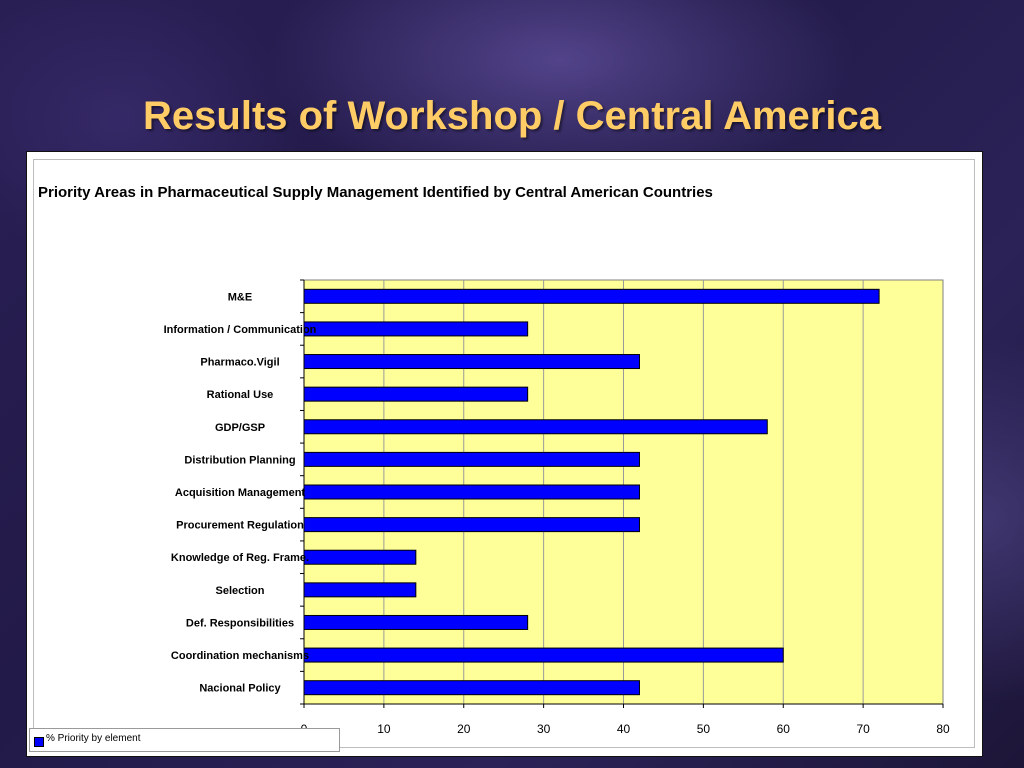 The width and height of the screenshot is (1024, 768). What do you see at coordinates (544, 729) in the screenshot?
I see `x-tick-label: 30` at bounding box center [544, 729].